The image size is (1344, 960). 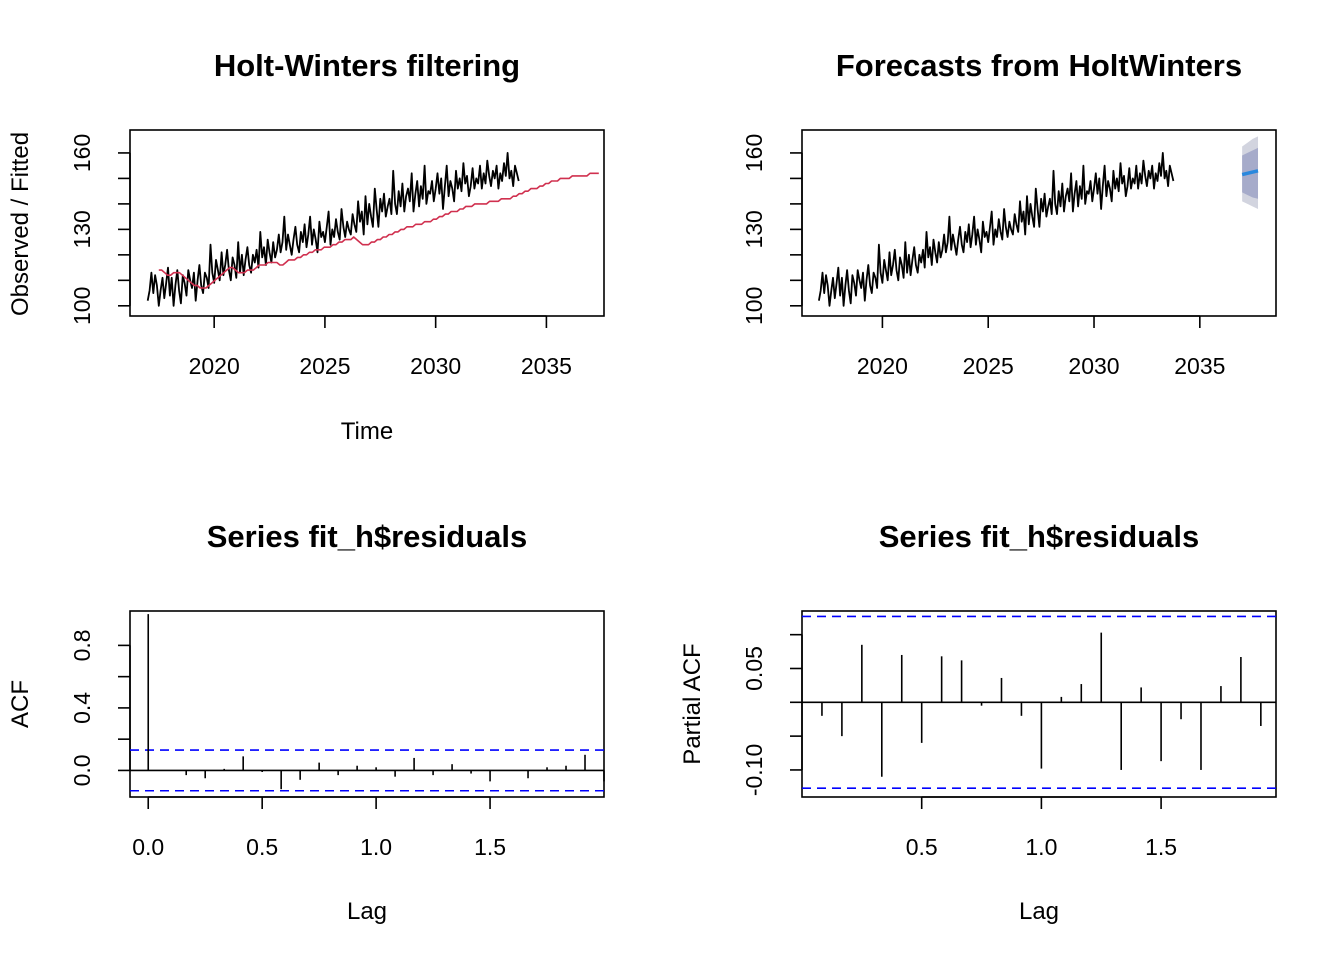 I want to click on x-axis-label: Time, so click(x=367, y=431).